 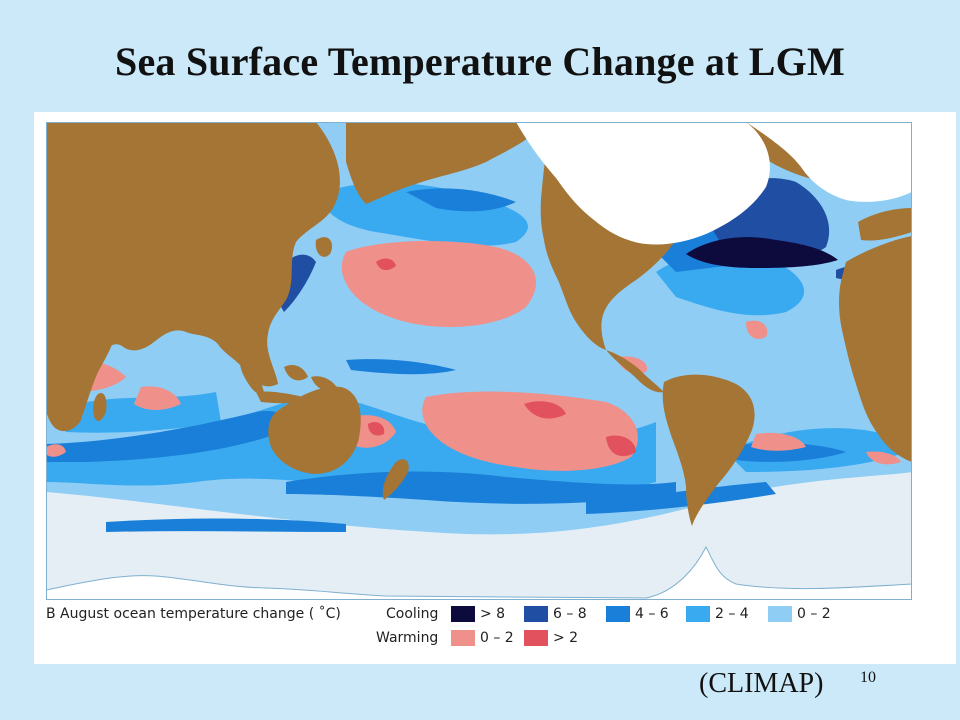 What do you see at coordinates (868, 677) in the screenshot?
I see `page-number: 10` at bounding box center [868, 677].